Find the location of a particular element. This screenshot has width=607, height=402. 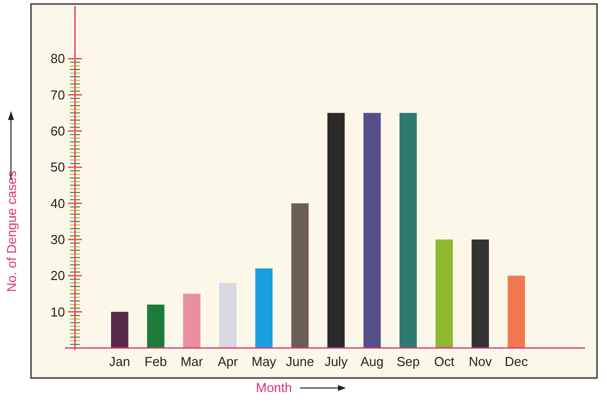

y-tick-label: 60 is located at coordinates (57, 131).